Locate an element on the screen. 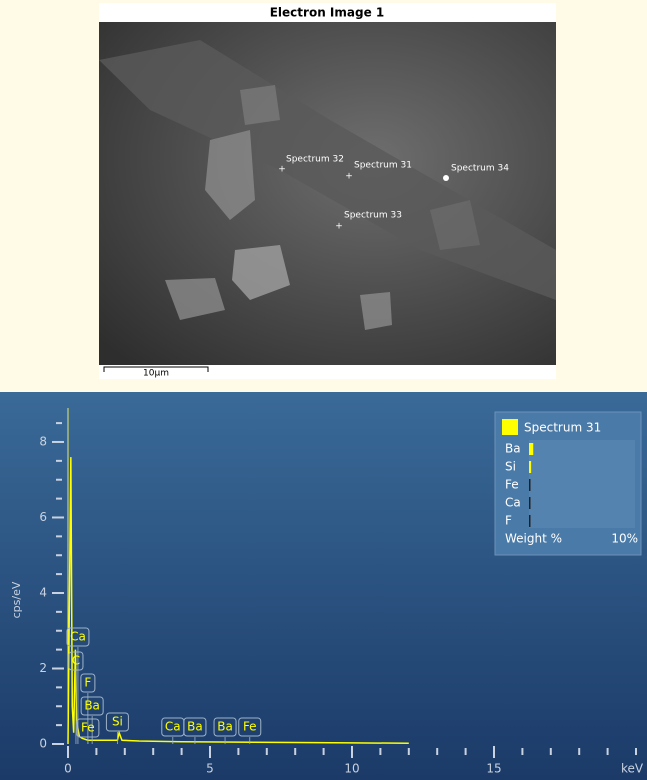  y-tick-label: 8 is located at coordinates (43, 441).